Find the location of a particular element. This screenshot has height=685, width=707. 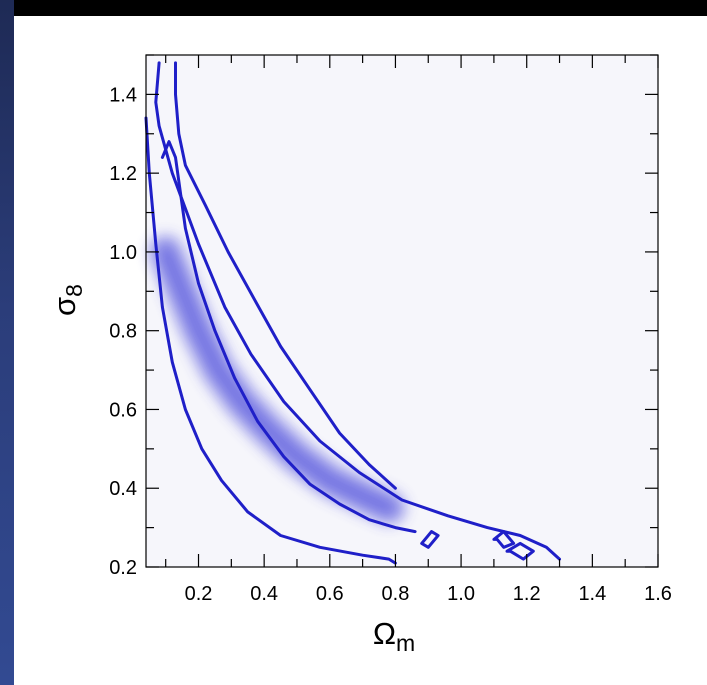

y-tick-label: 1.4 is located at coordinates (123, 95).